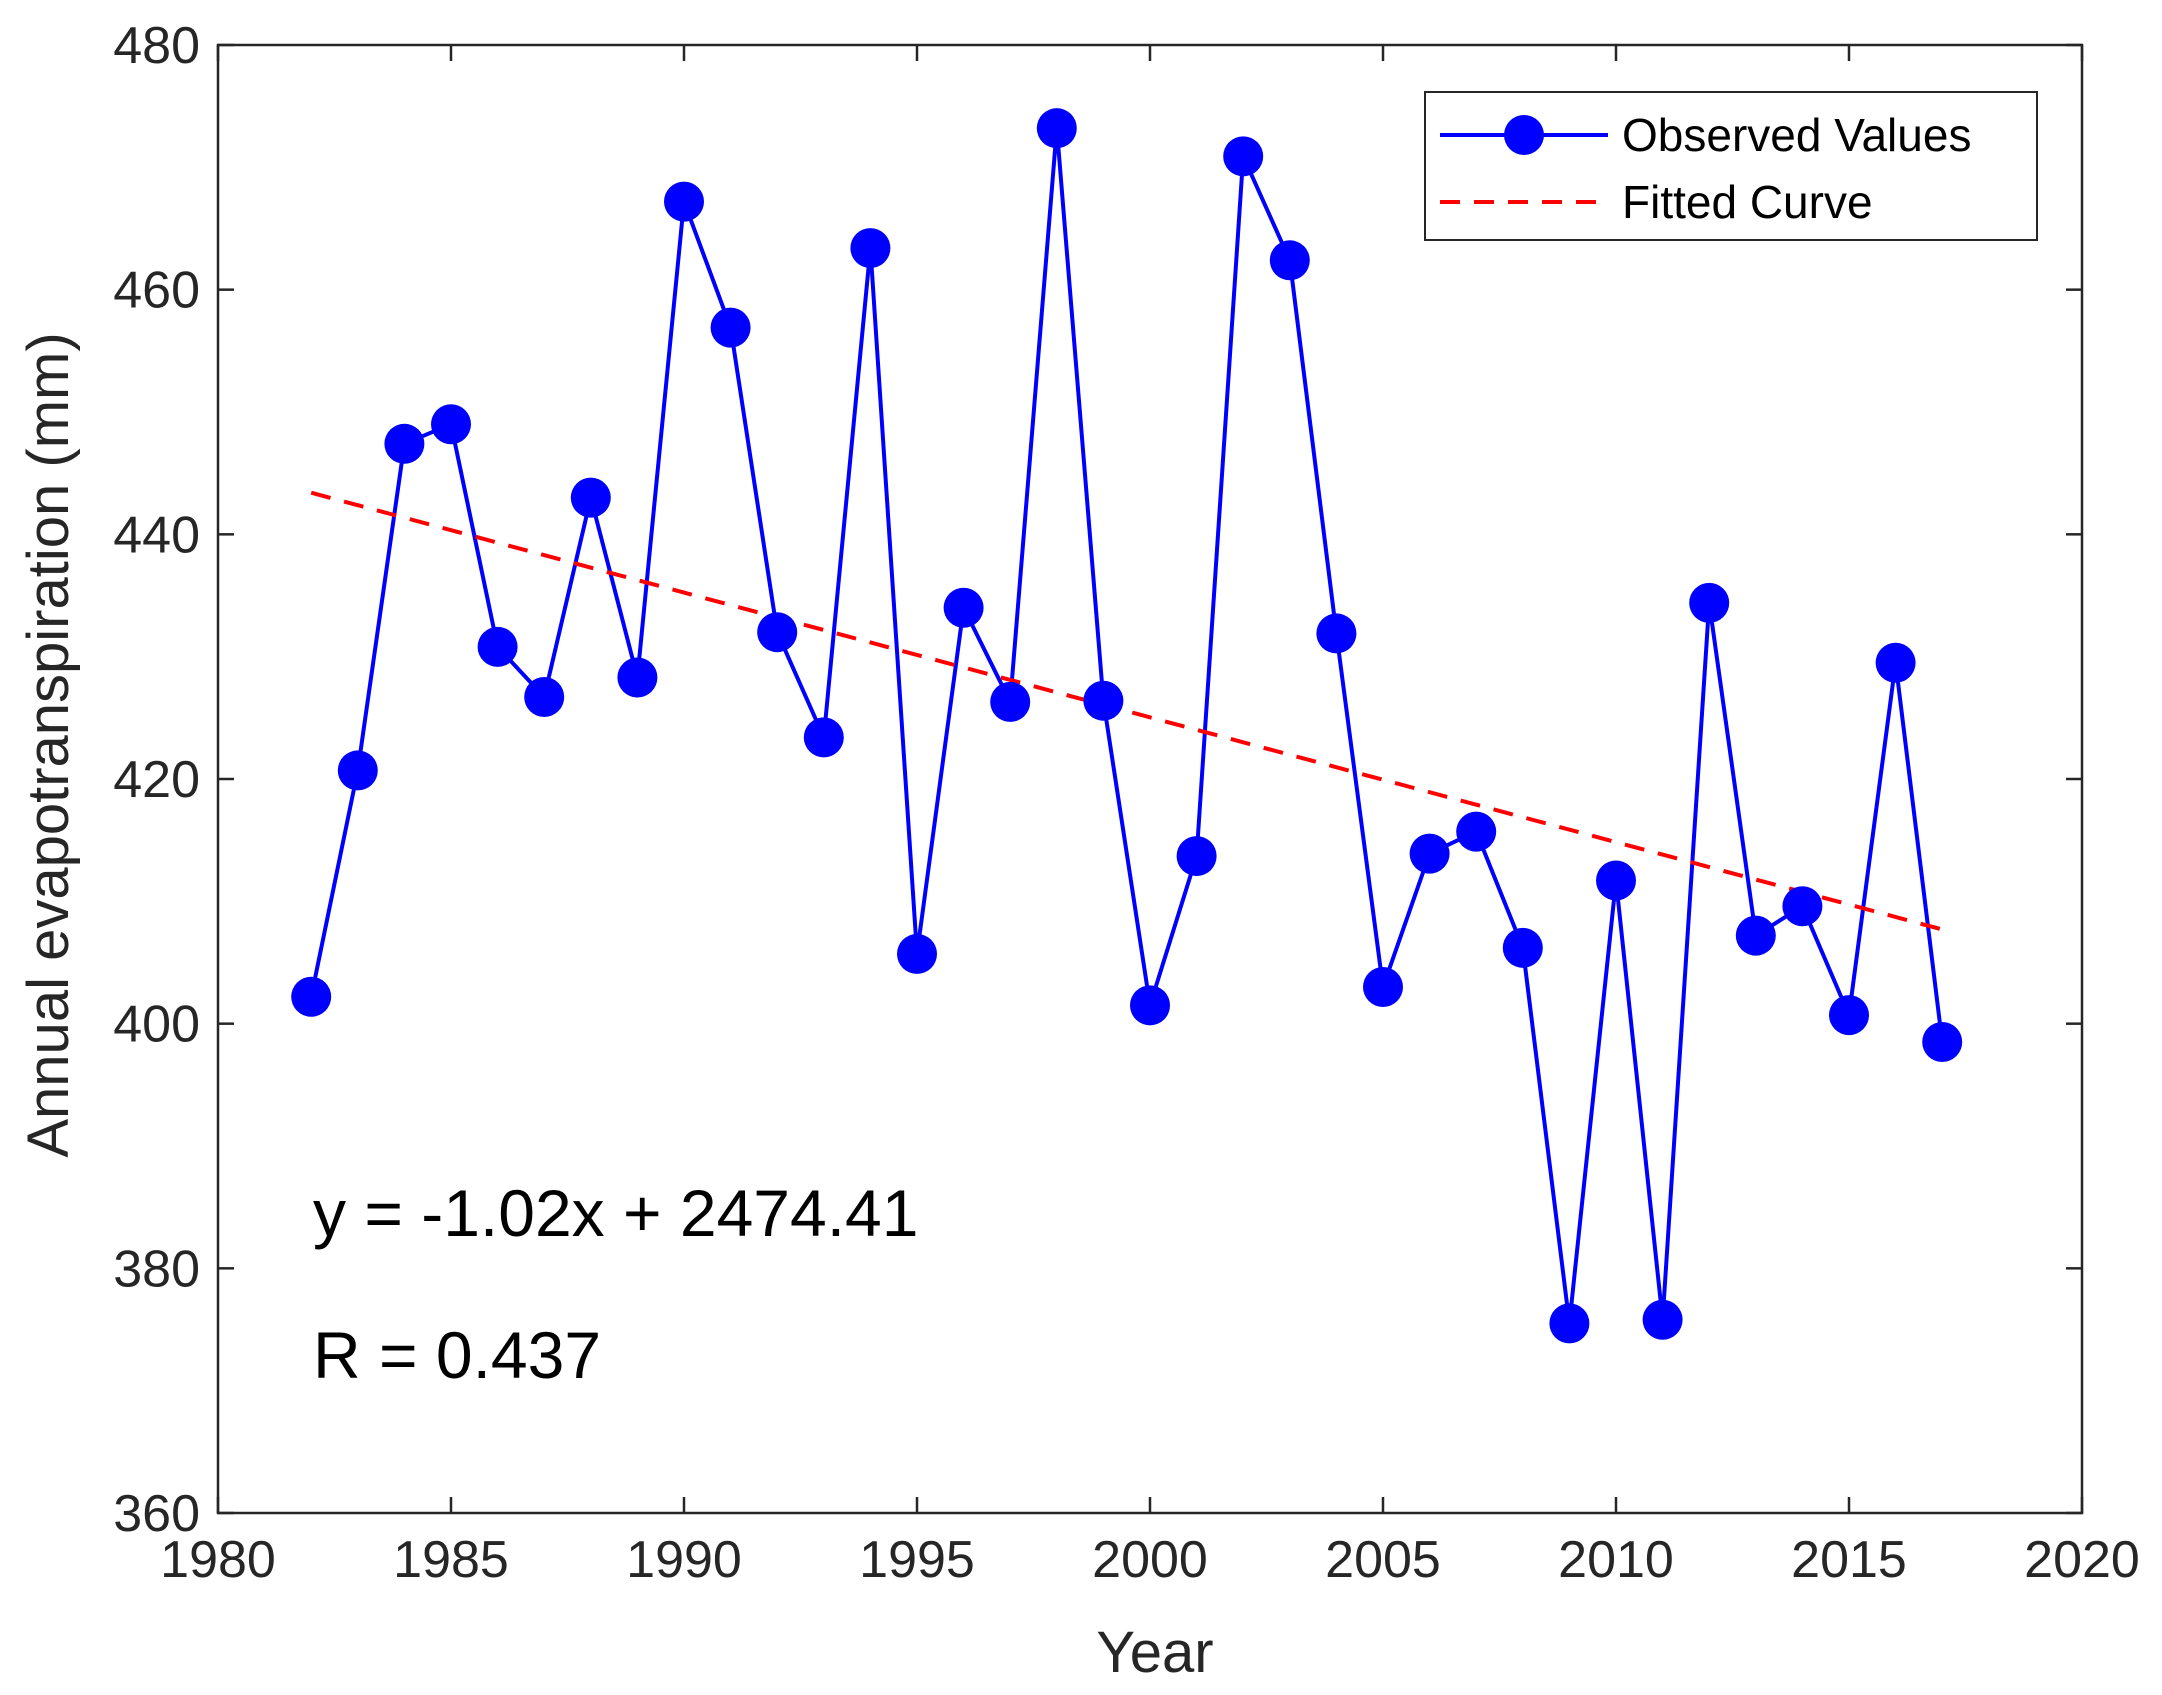 This screenshot has width=2162, height=1695. What do you see at coordinates (1150, 1560) in the screenshot?
I see `x-tick-label: 2000` at bounding box center [1150, 1560].